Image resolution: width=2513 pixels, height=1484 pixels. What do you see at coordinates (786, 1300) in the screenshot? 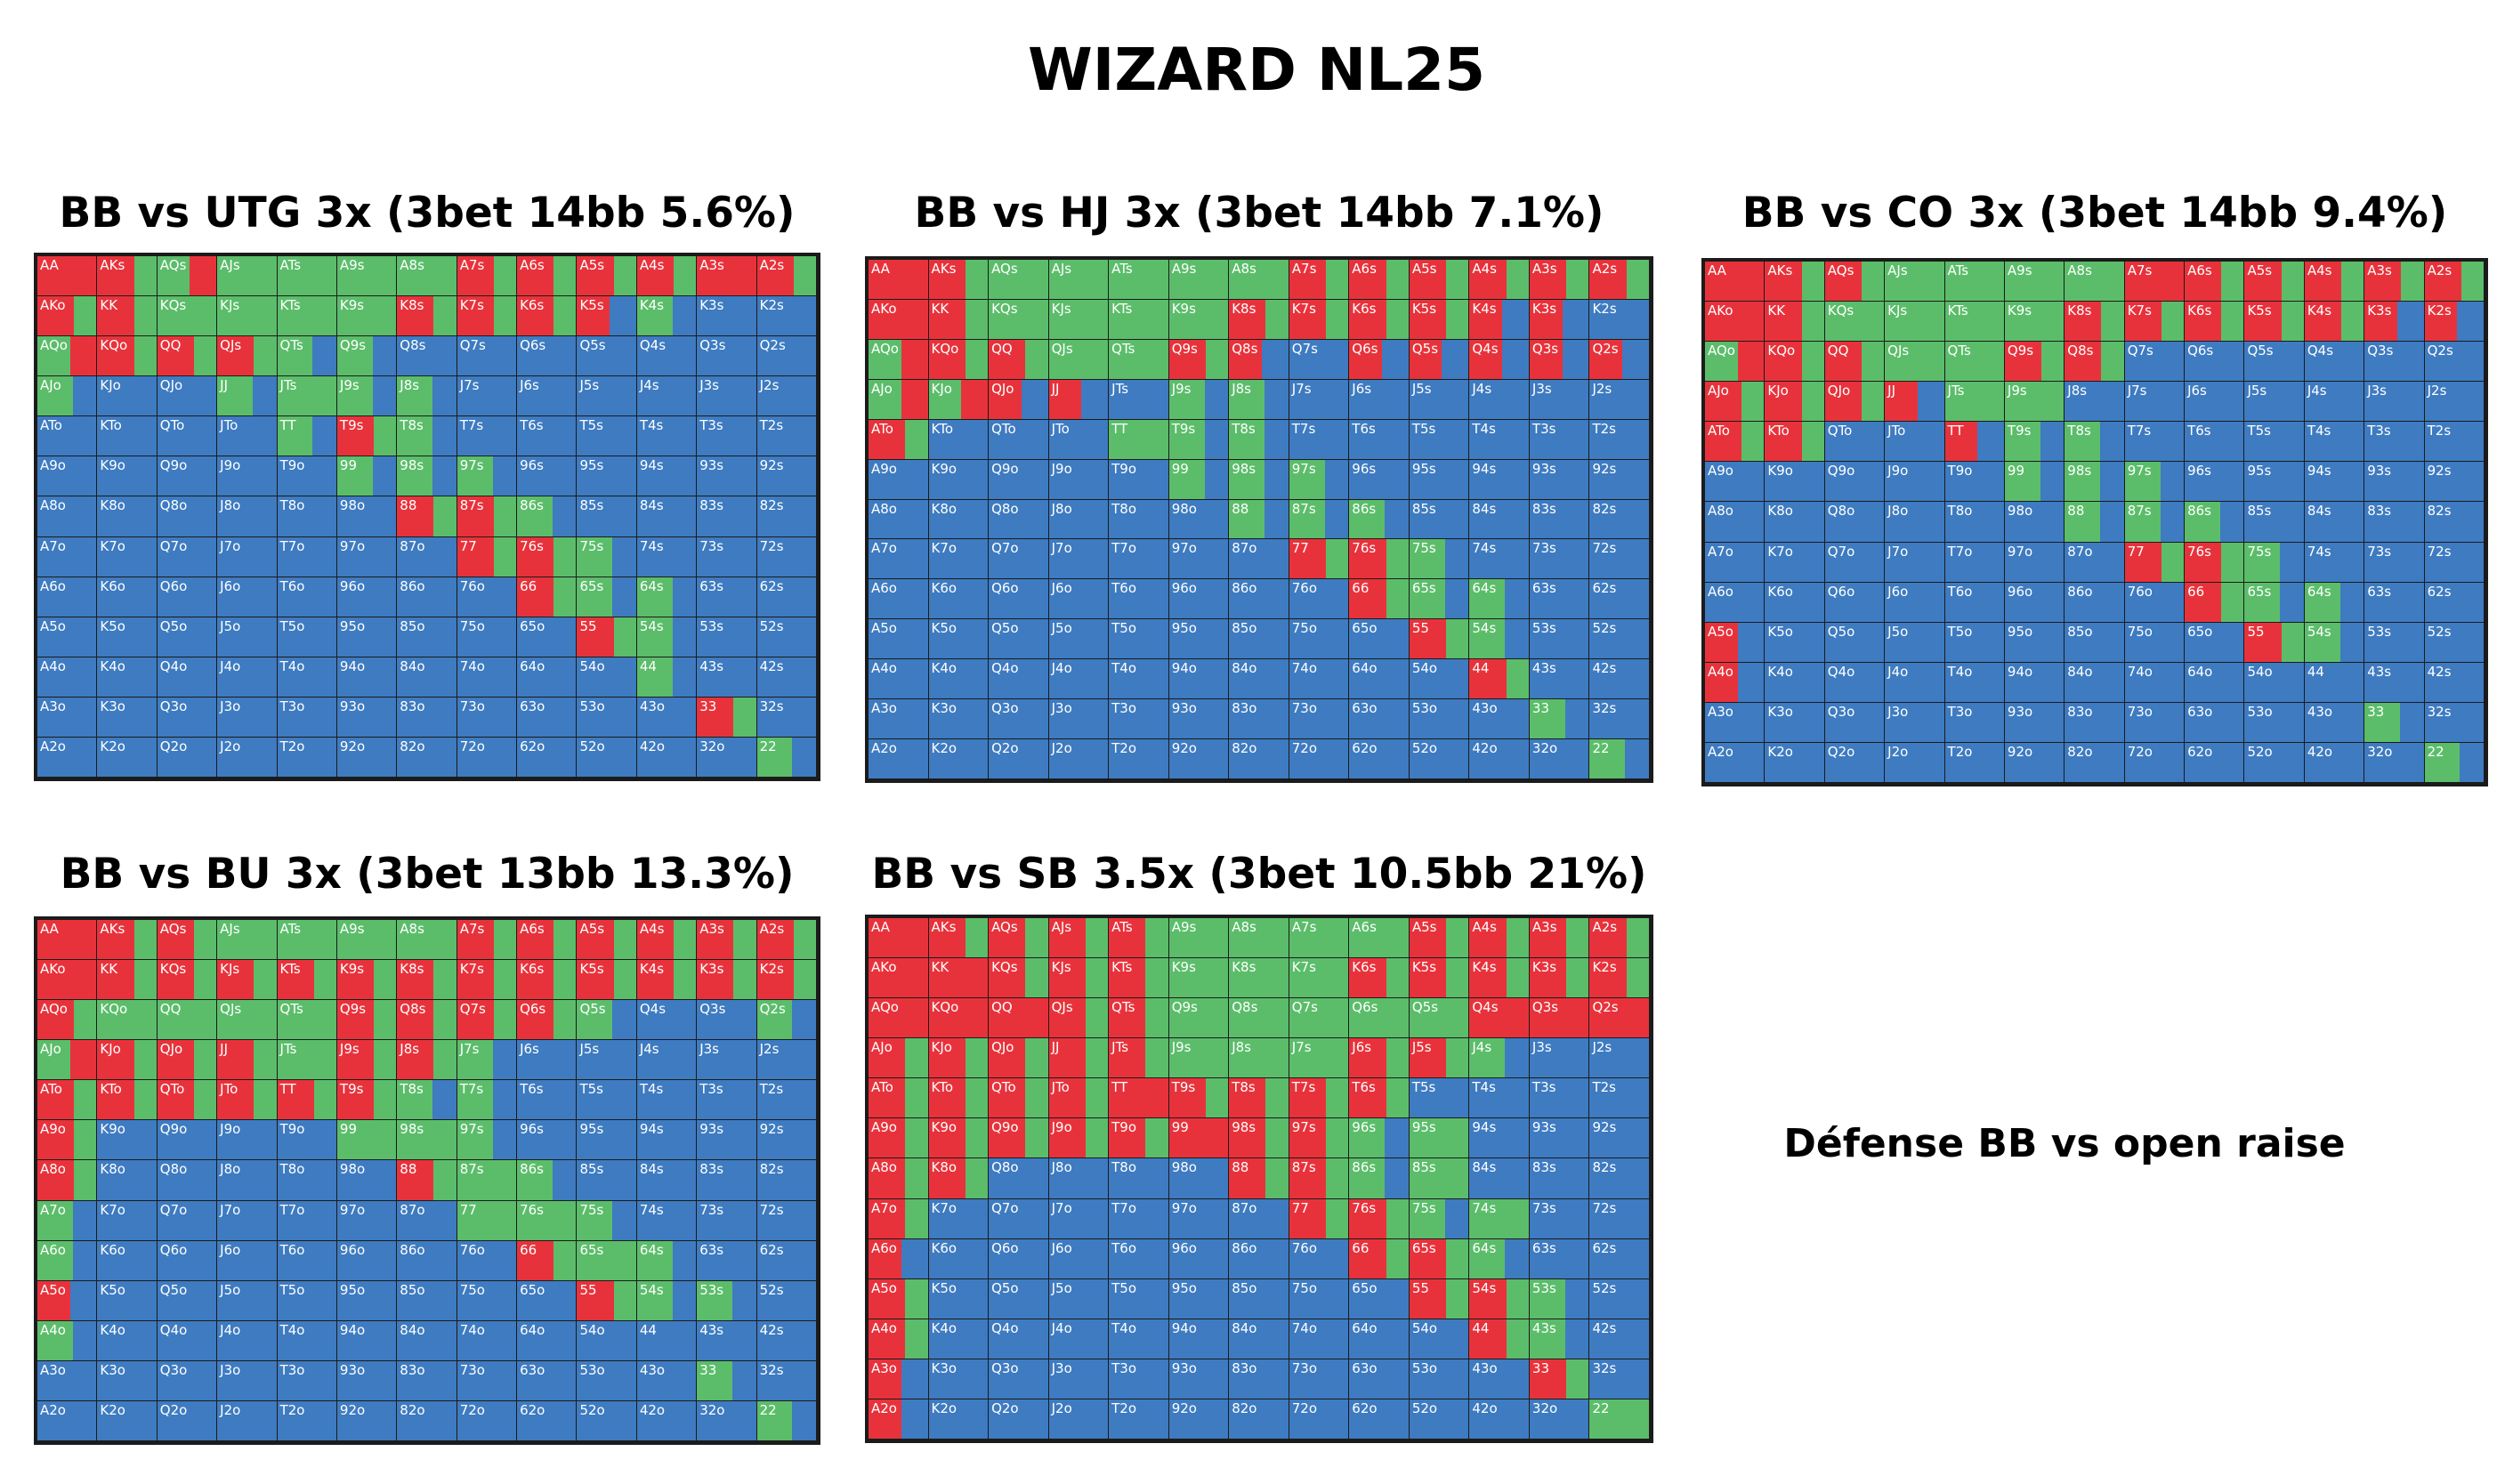
I see `hand-cell: 52s` at bounding box center [786, 1300].